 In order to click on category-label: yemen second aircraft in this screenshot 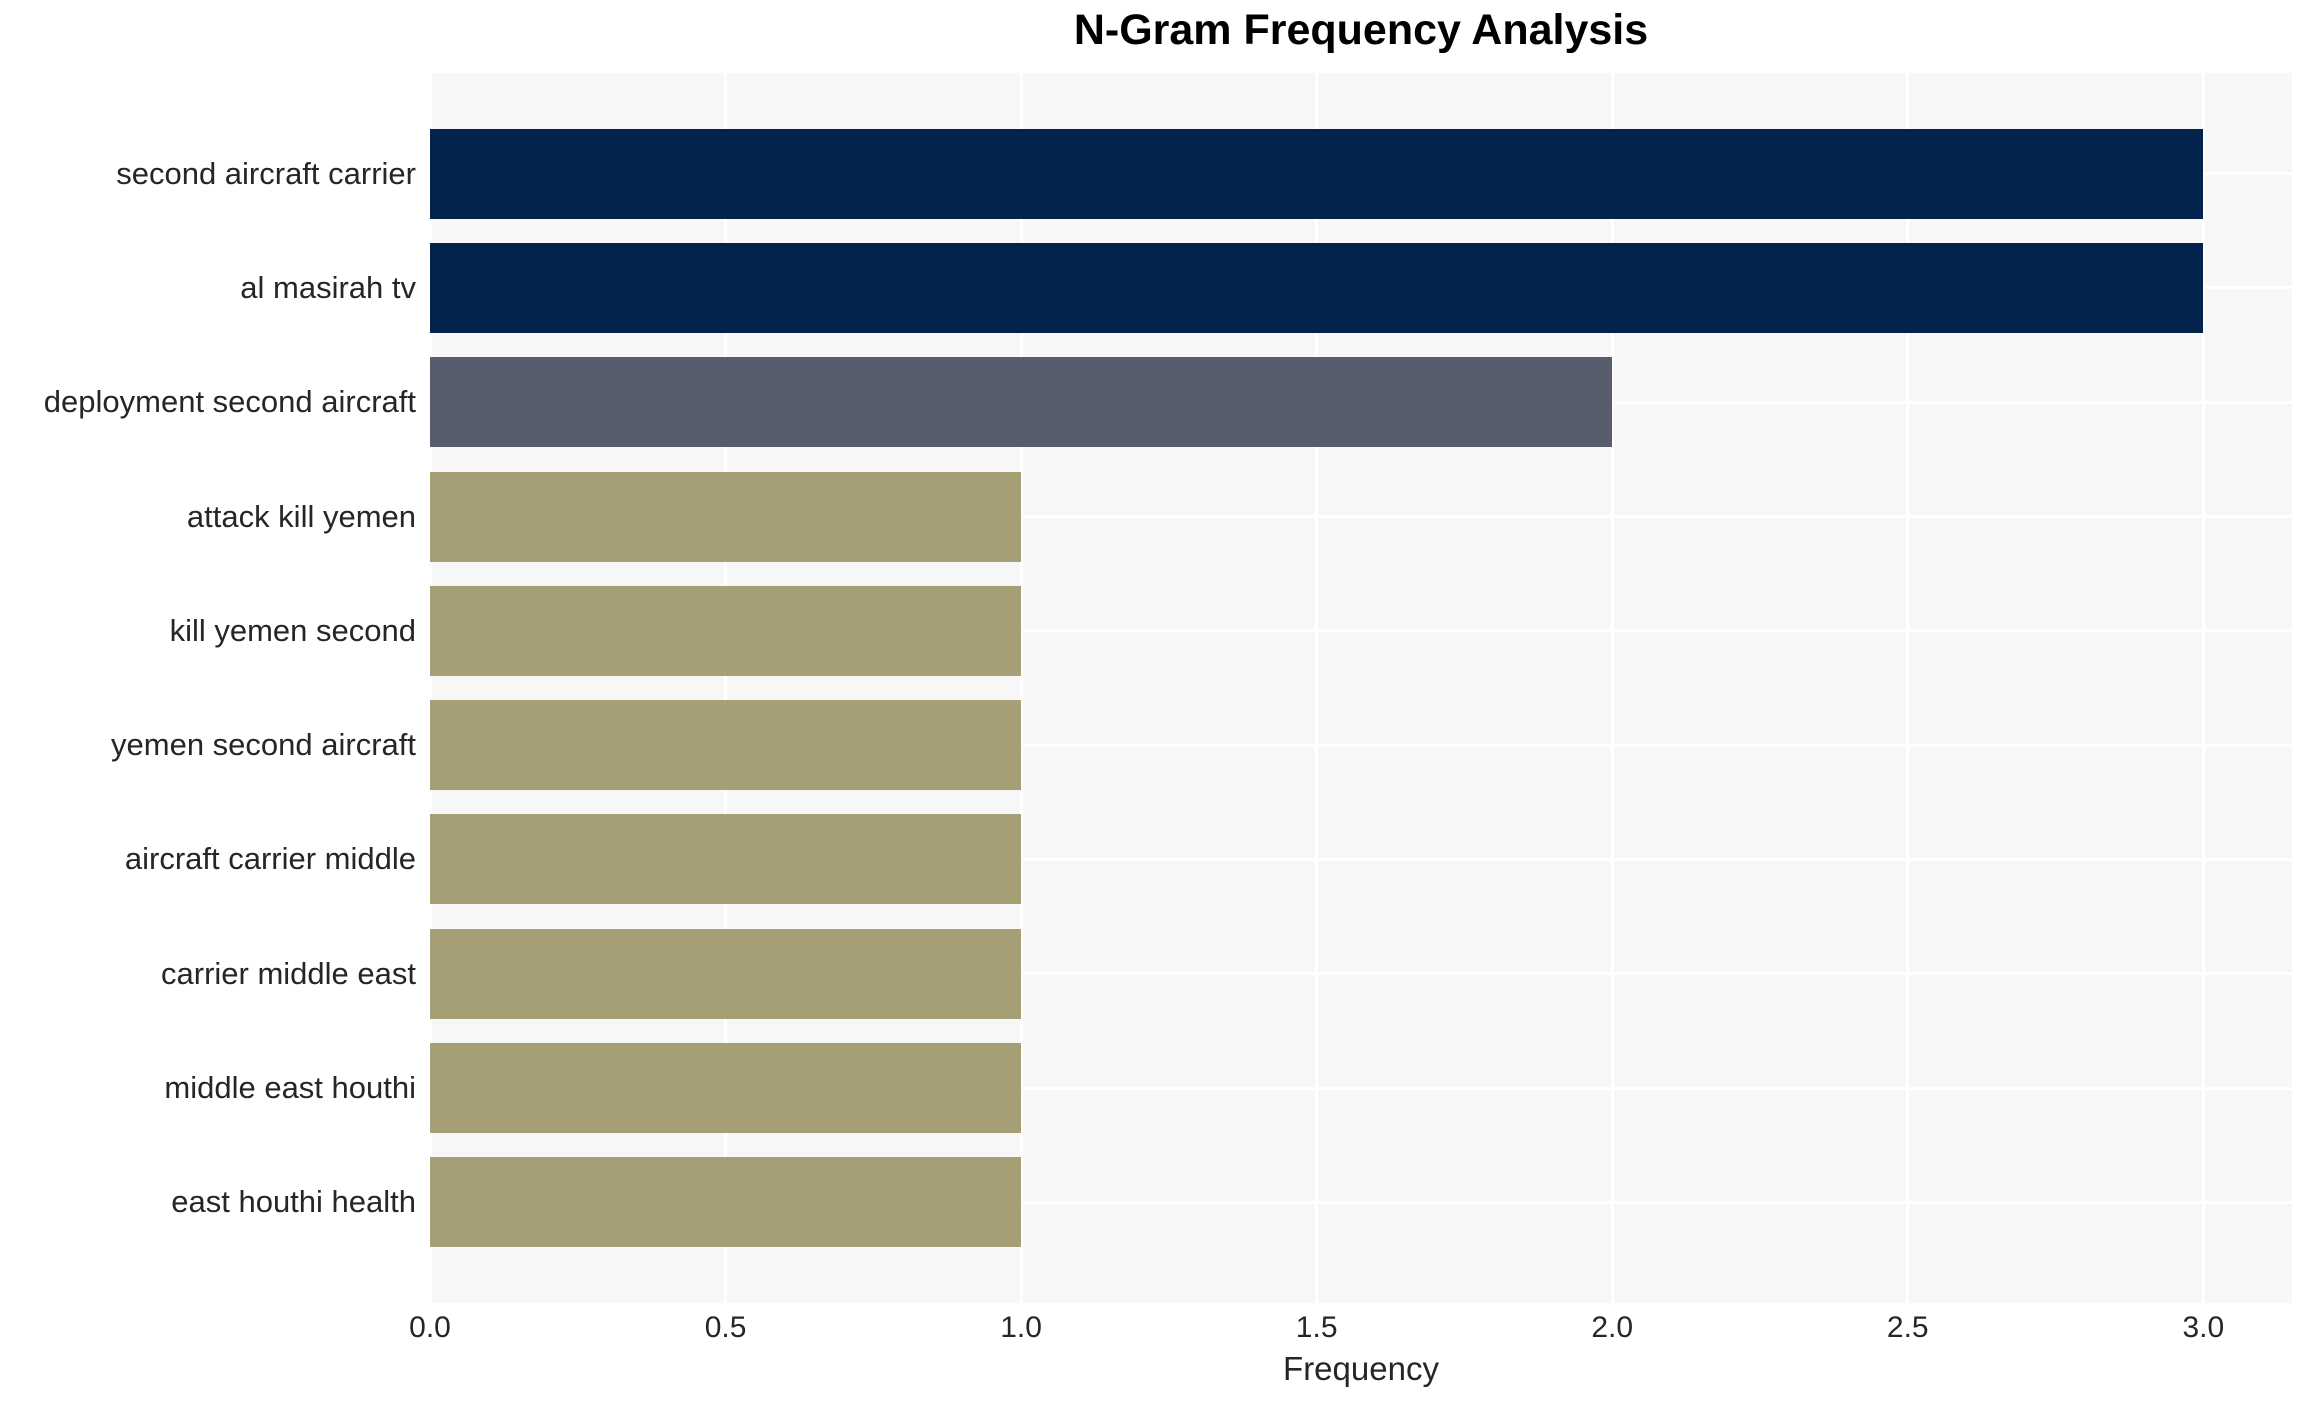, I will do `click(263, 745)`.